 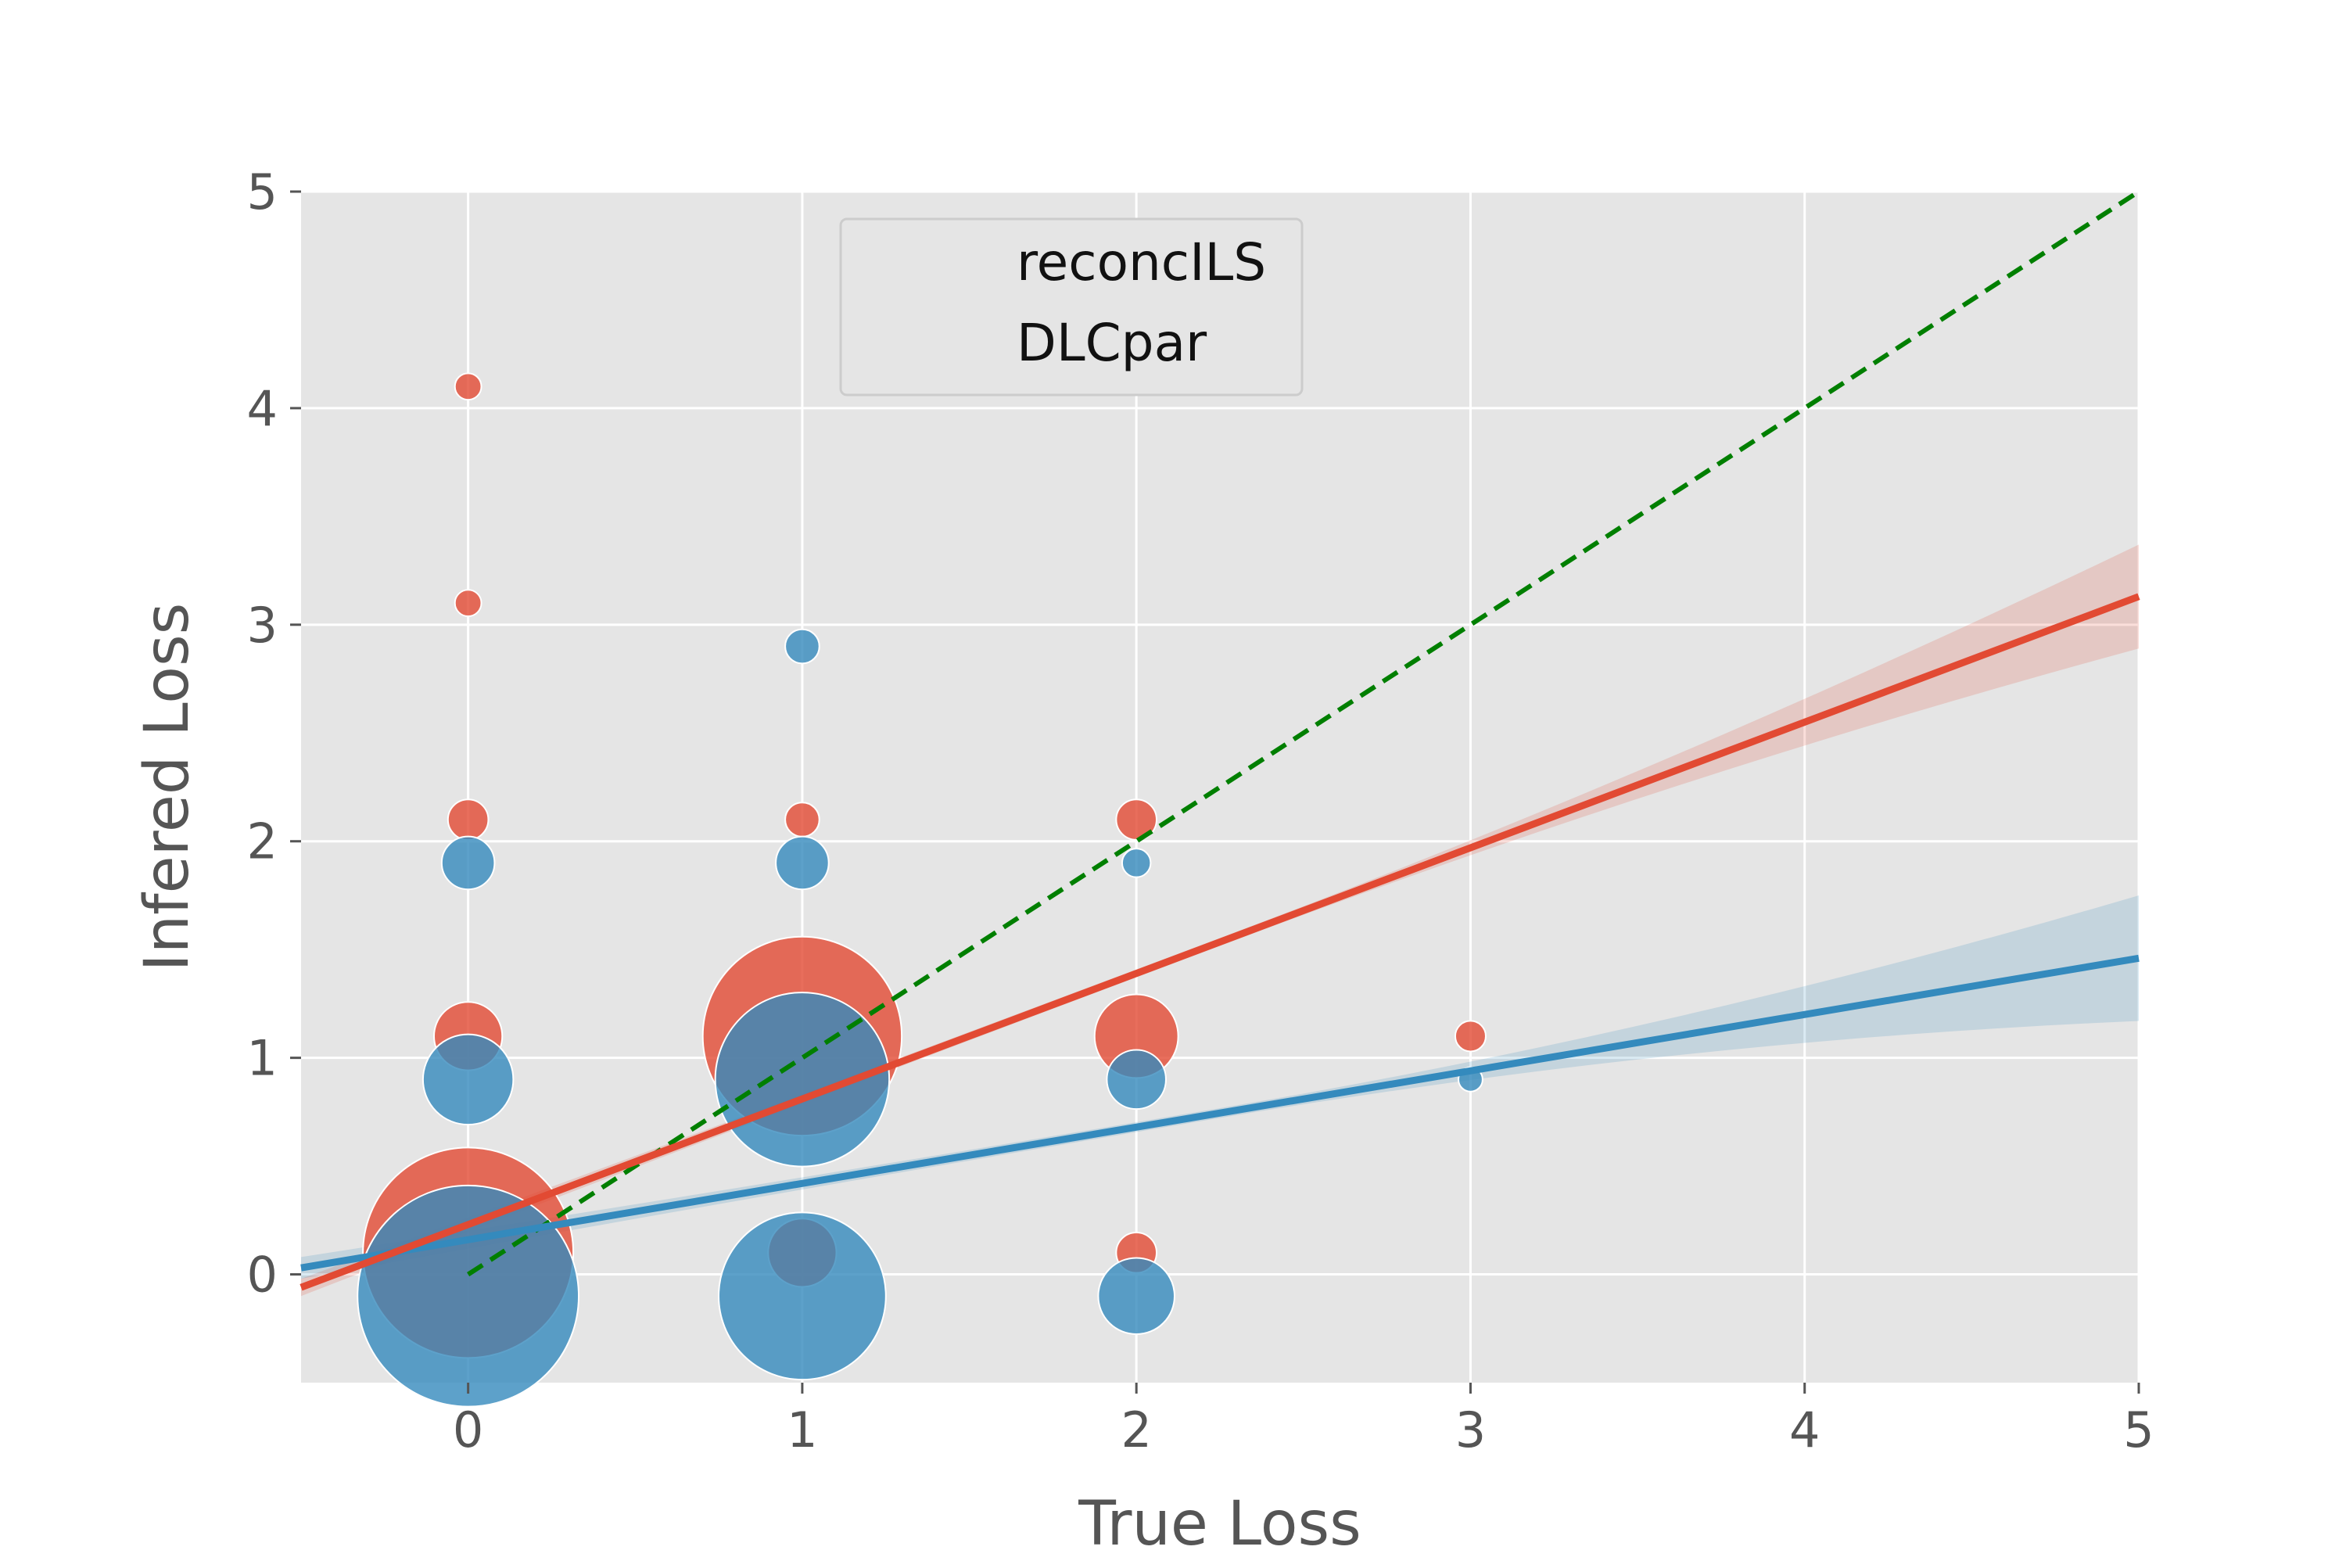 I want to click on x-tick-label: 0, so click(x=468, y=1430).